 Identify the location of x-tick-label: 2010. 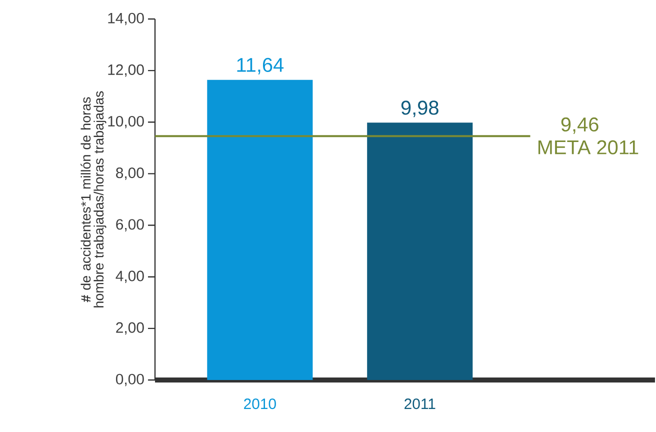
(260, 404).